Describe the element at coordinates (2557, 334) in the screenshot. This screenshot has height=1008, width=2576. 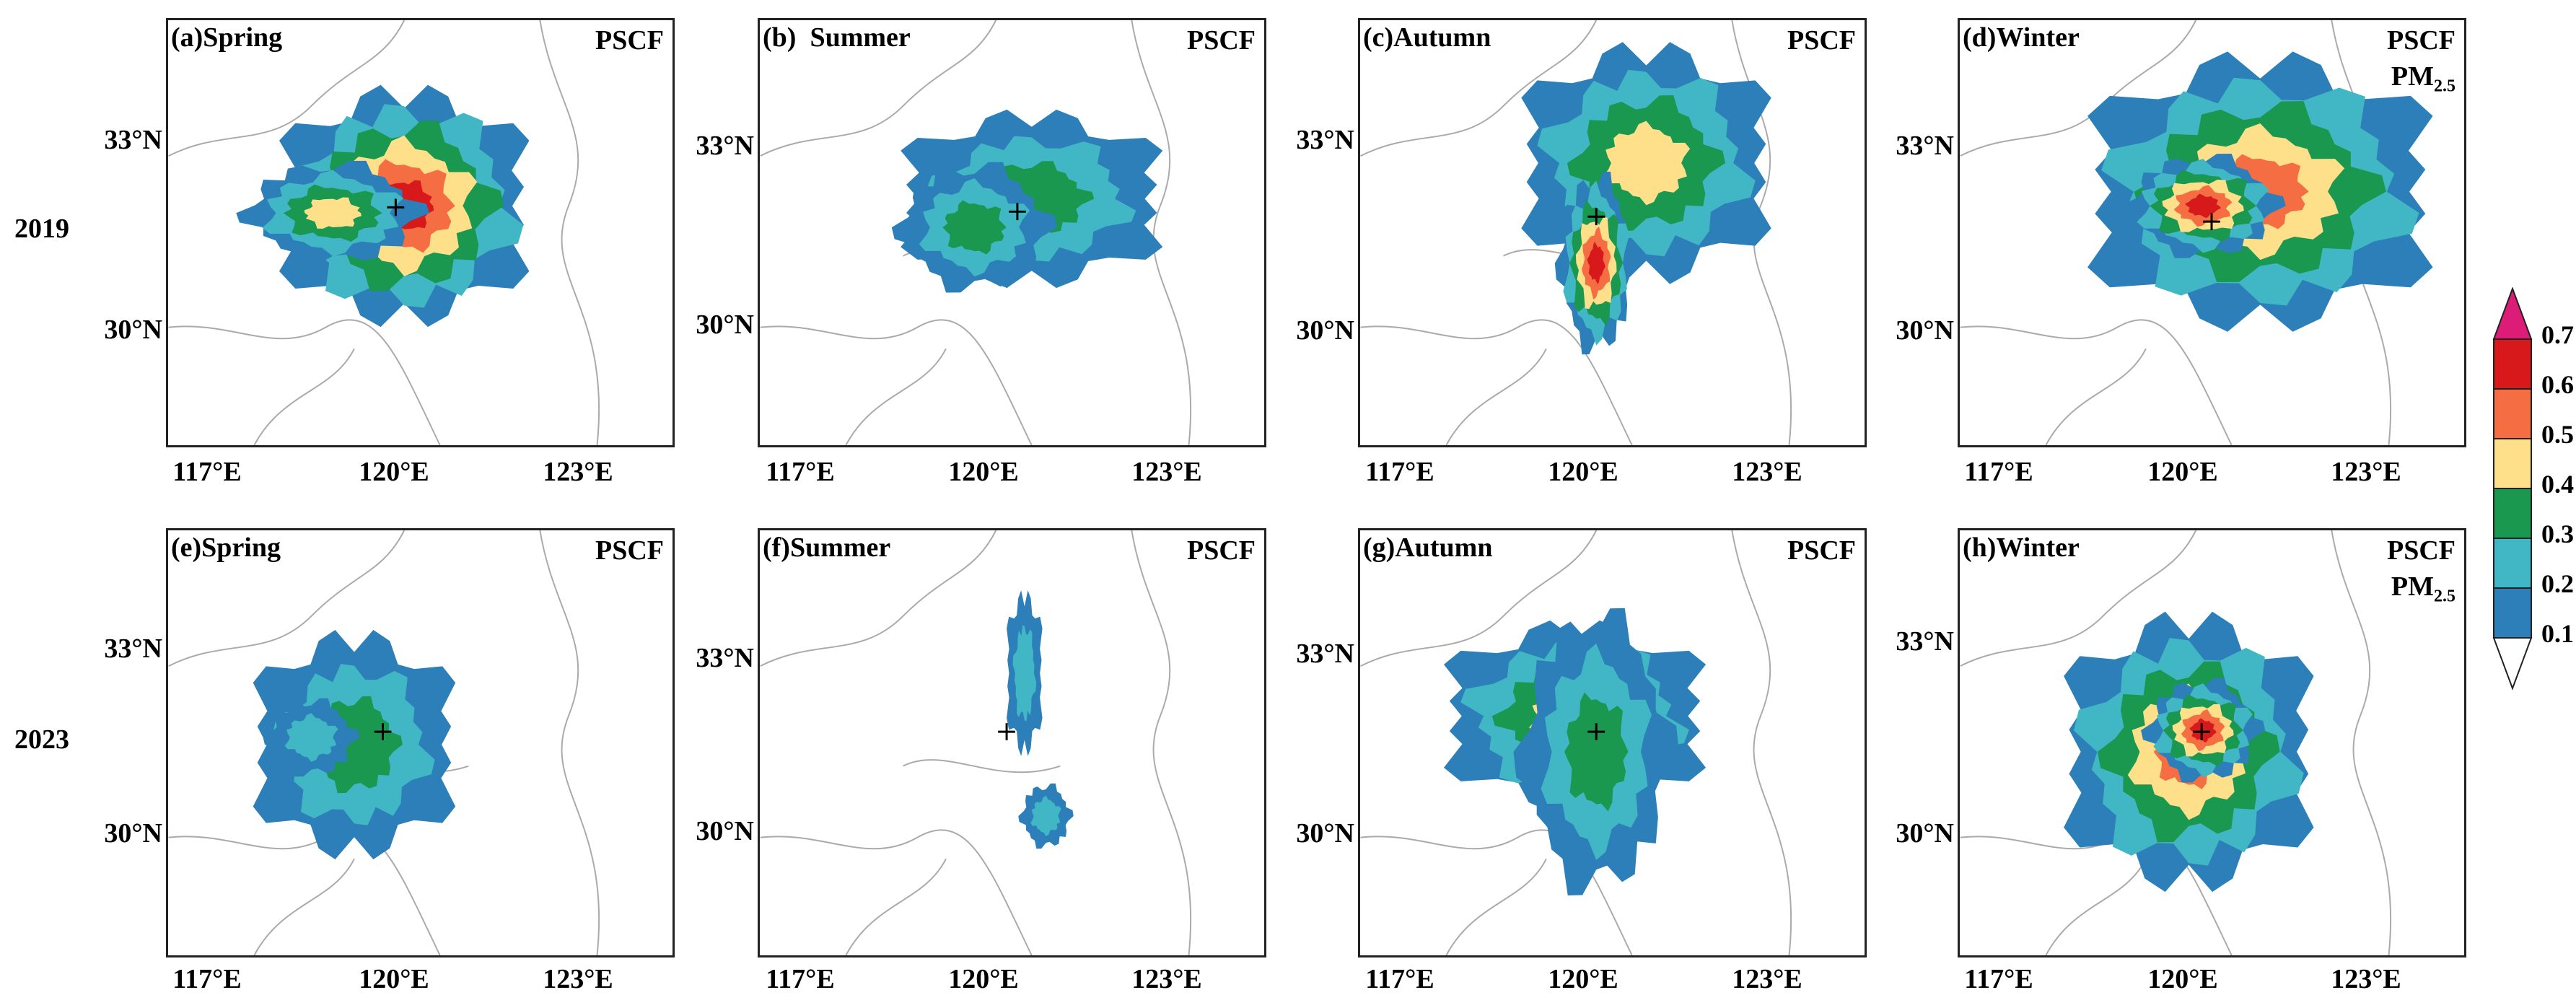
I see `colorbar-tick-0.7: 0.7` at that location.